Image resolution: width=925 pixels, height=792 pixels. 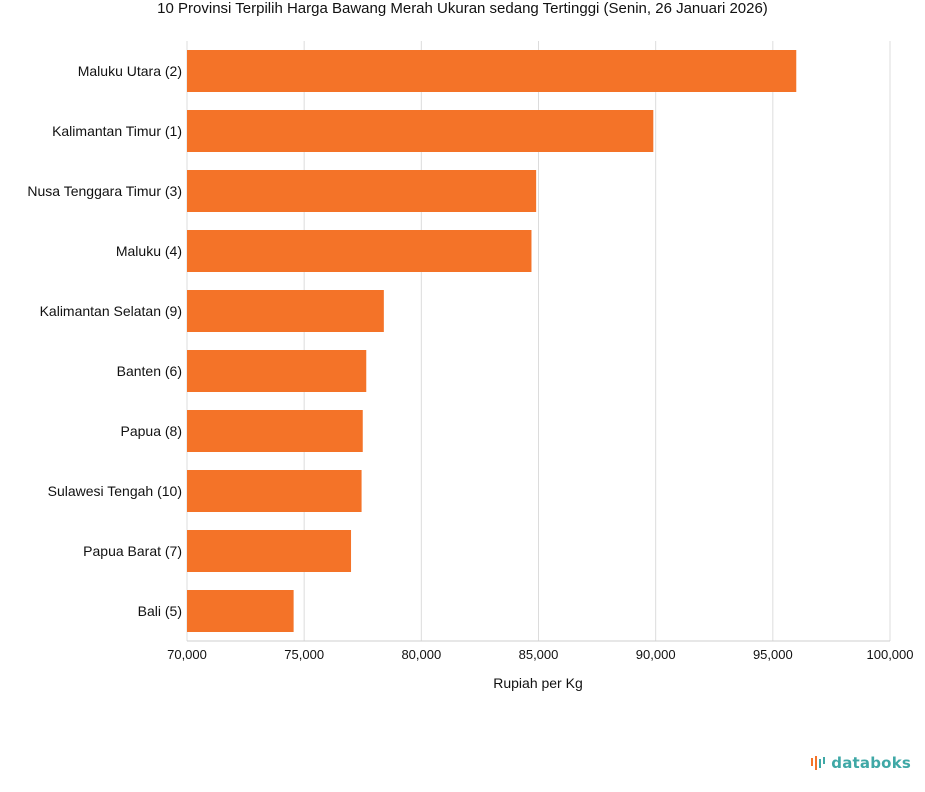 I want to click on category-label: Kalimantan Timur (1), so click(x=117, y=131).